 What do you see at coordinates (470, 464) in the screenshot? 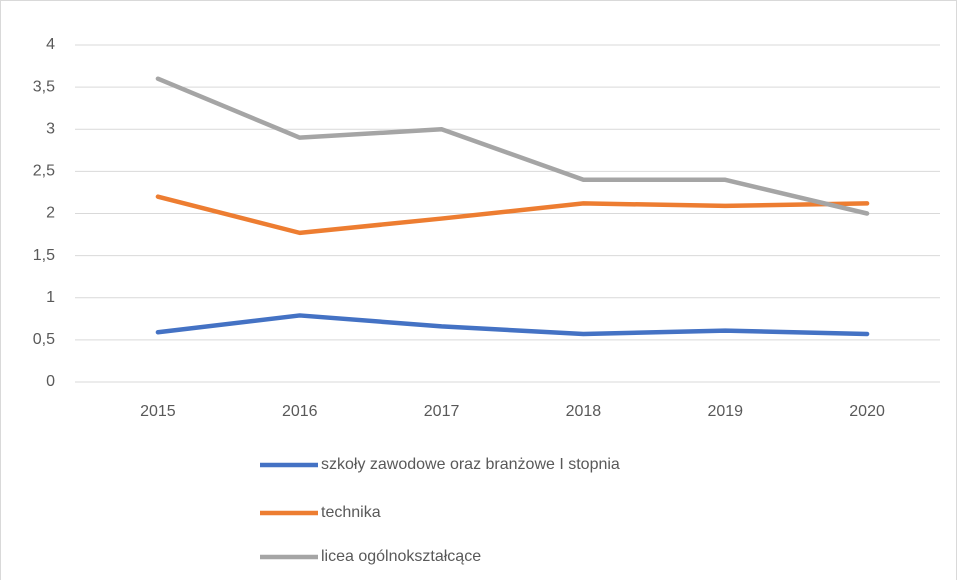
I see `legend-label: szkoły zawodowe oraz branżowe I stopnia` at bounding box center [470, 464].